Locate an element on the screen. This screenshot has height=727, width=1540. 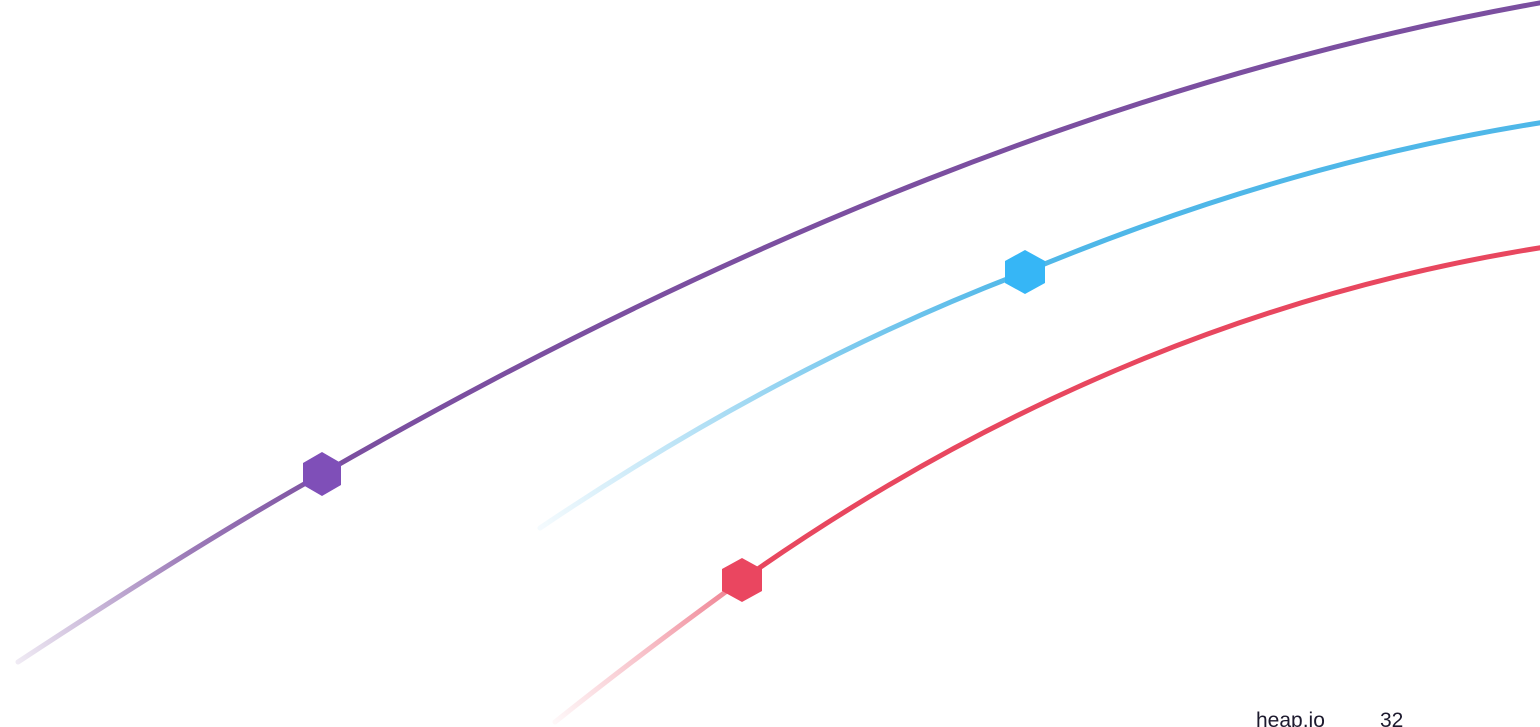
red-curve-fade is located at coordinates (648, 651).